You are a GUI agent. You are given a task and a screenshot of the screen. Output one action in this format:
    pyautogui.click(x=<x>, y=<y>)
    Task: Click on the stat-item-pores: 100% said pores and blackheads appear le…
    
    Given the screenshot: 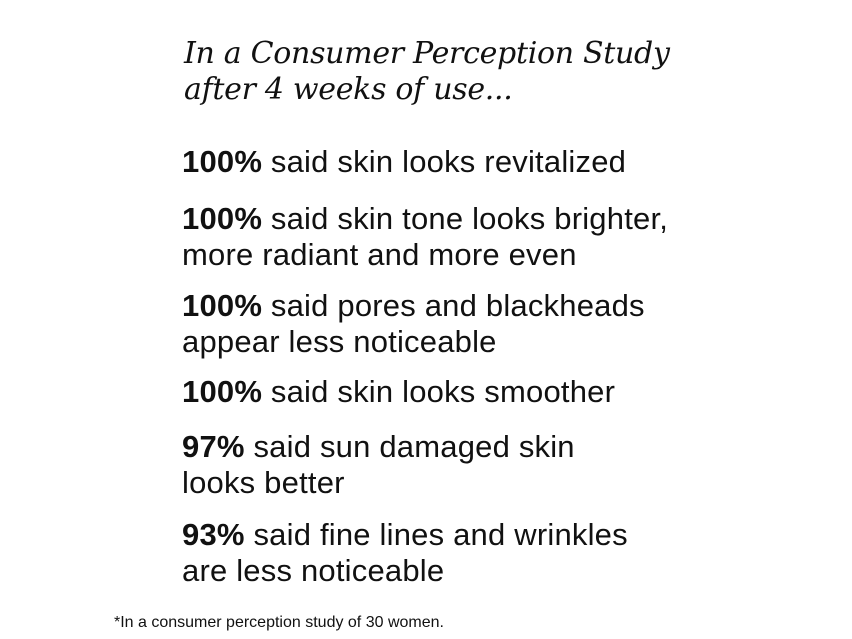 What is the action you would take?
    pyautogui.click(x=502, y=324)
    